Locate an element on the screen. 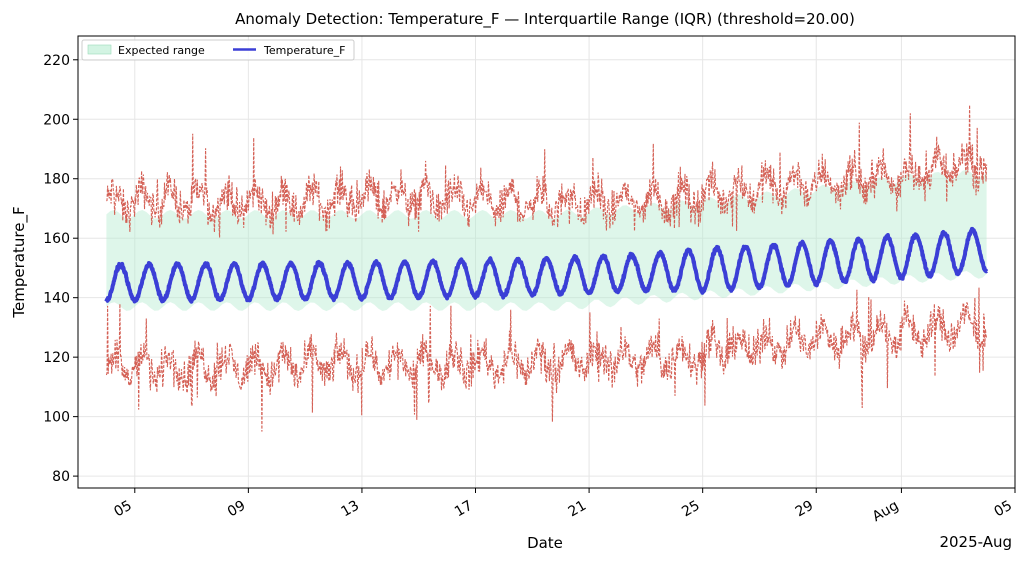 This screenshot has width=1024, height=567. y-tick-label: 200 is located at coordinates (56, 120).